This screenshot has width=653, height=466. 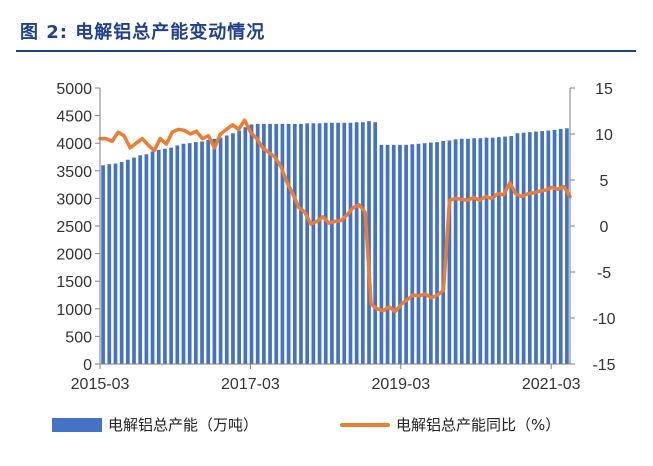 What do you see at coordinates (100, 384) in the screenshot?
I see `x-tick-label: 2015-03` at bounding box center [100, 384].